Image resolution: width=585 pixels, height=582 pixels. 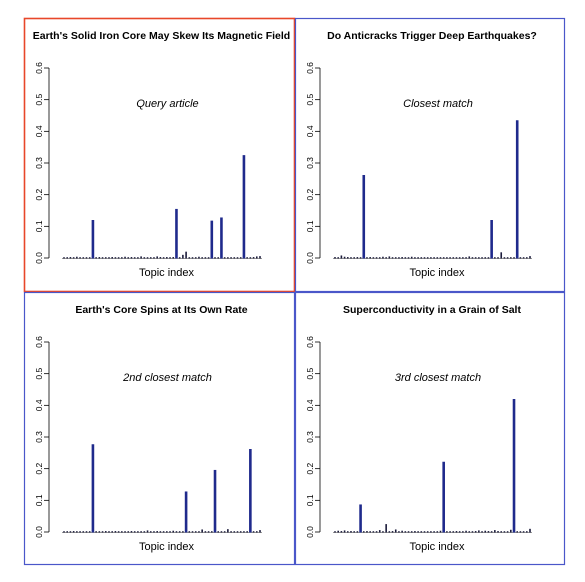 What do you see at coordinates (438, 104) in the screenshot?
I see `panel-annotation: Closest match` at bounding box center [438, 104].